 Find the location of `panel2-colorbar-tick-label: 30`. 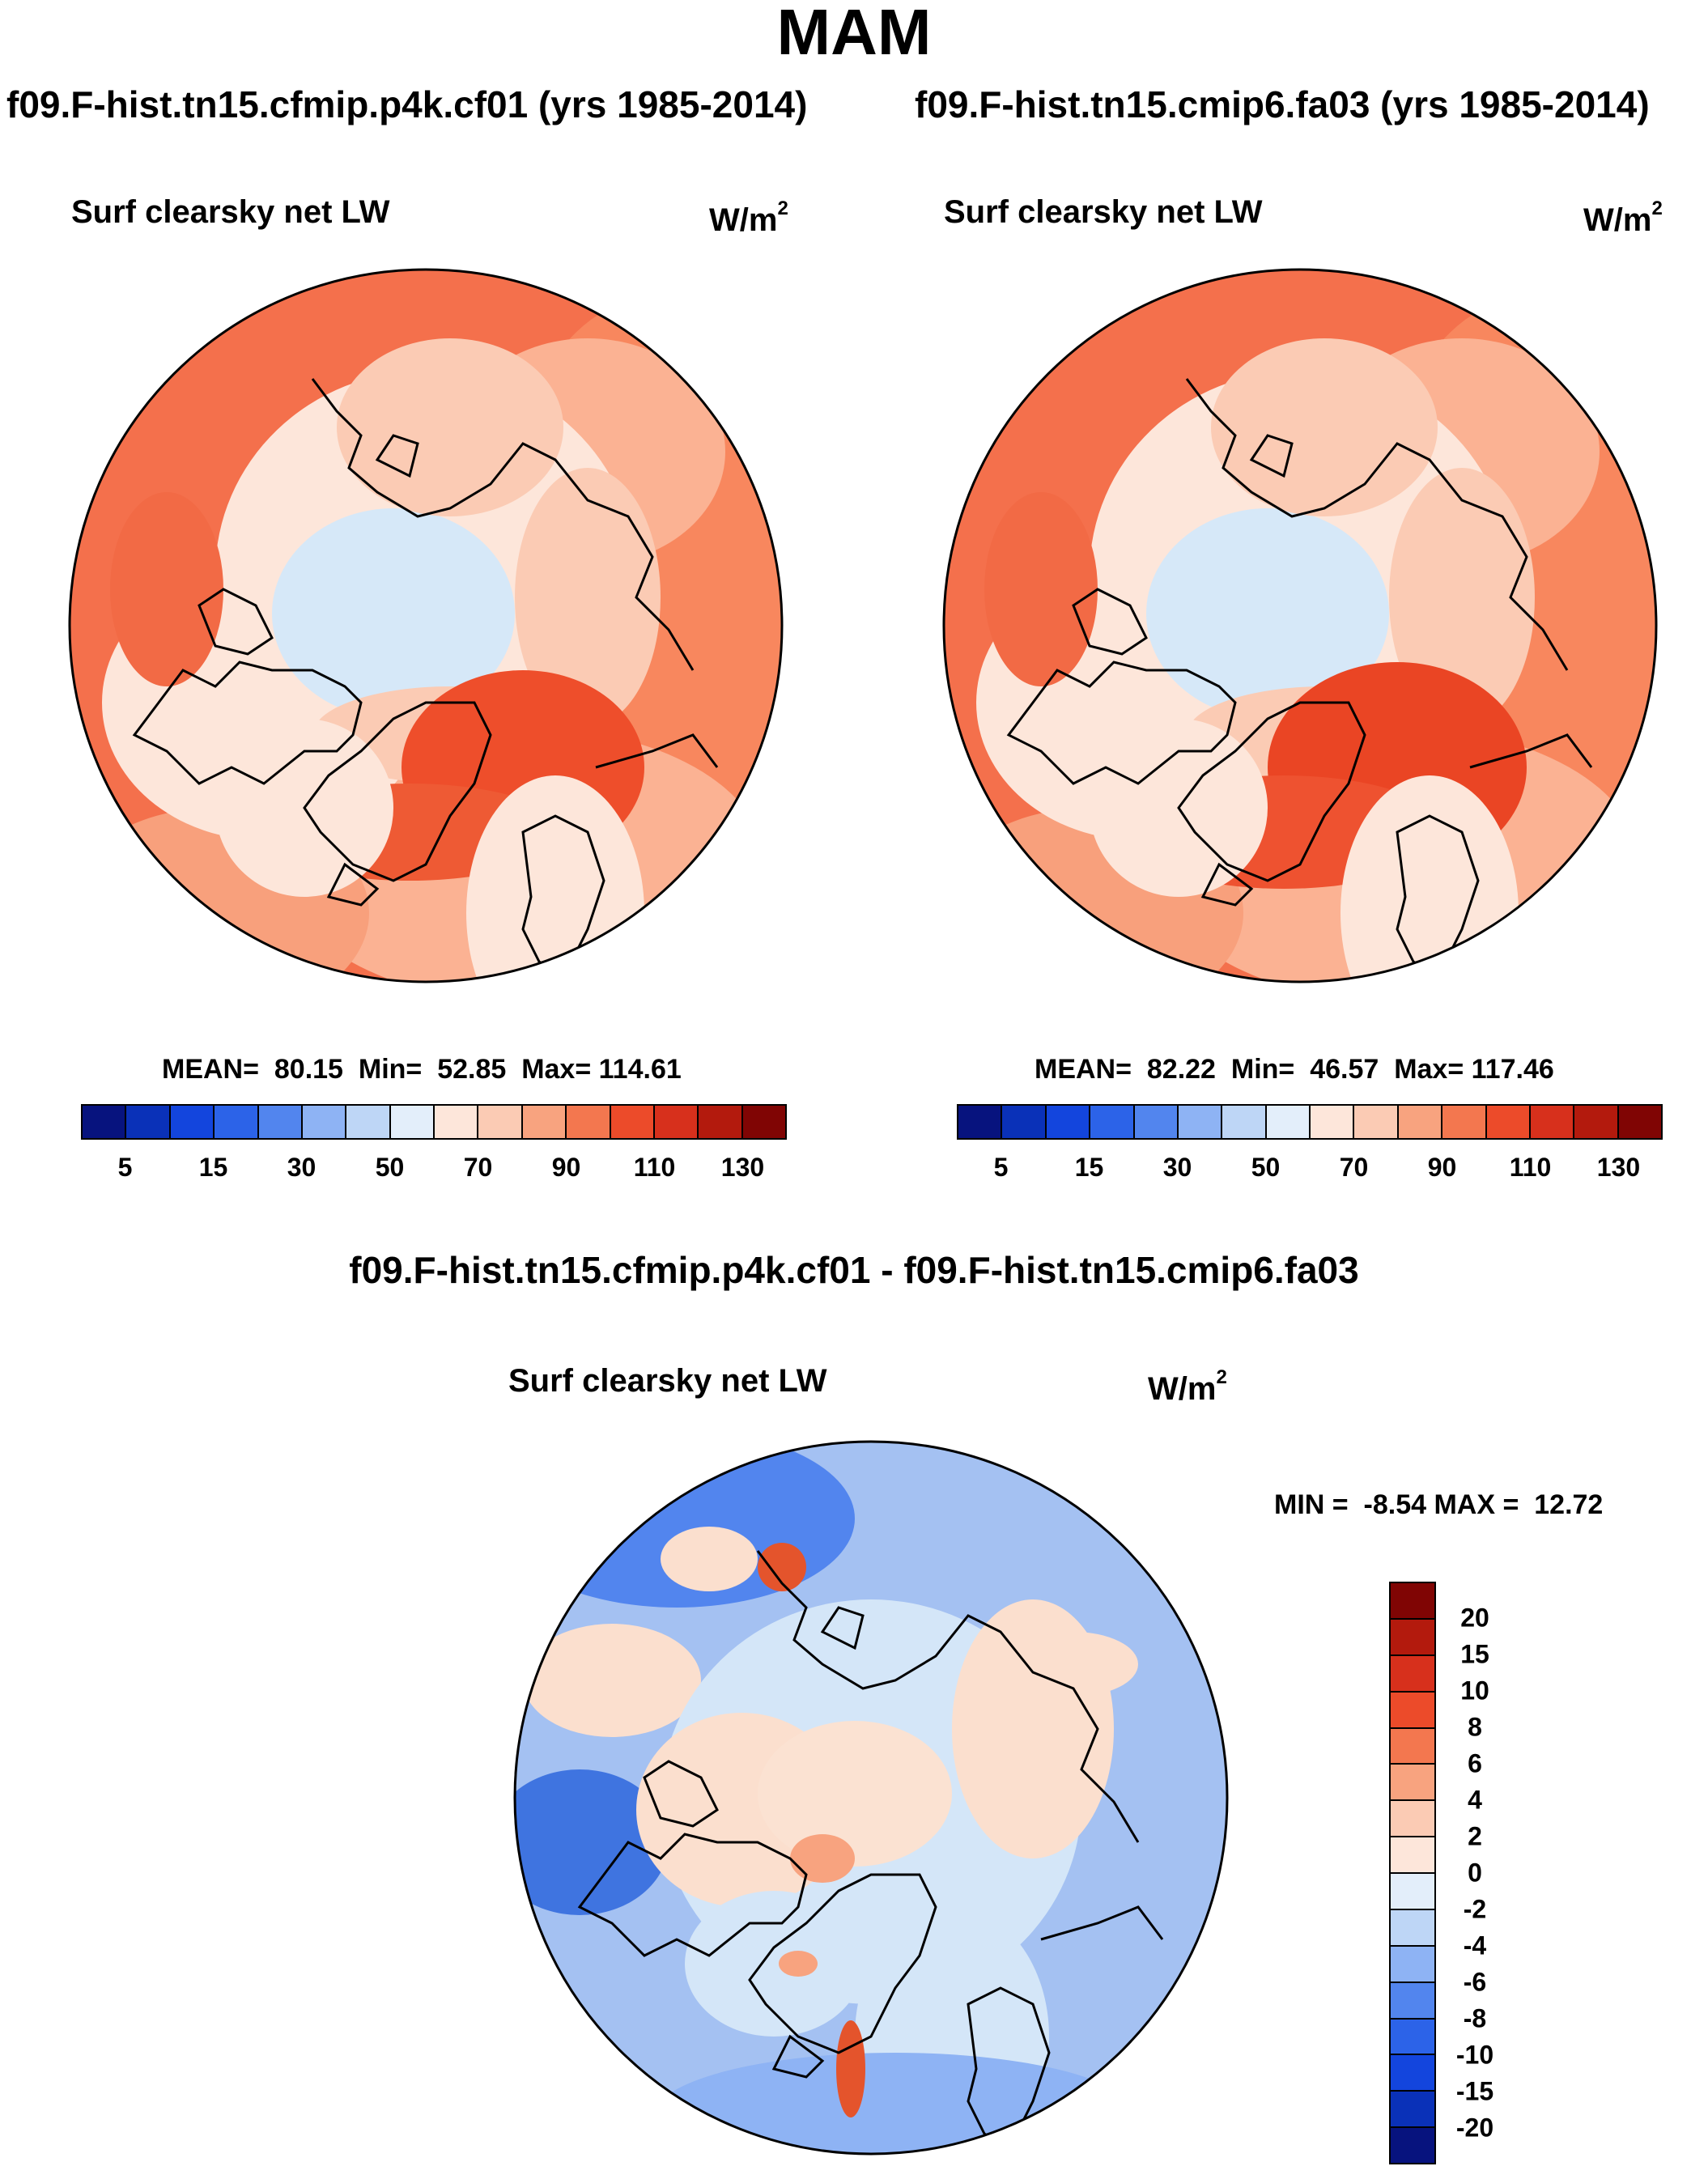

panel2-colorbar-tick-label: 30 is located at coordinates (1177, 1167).